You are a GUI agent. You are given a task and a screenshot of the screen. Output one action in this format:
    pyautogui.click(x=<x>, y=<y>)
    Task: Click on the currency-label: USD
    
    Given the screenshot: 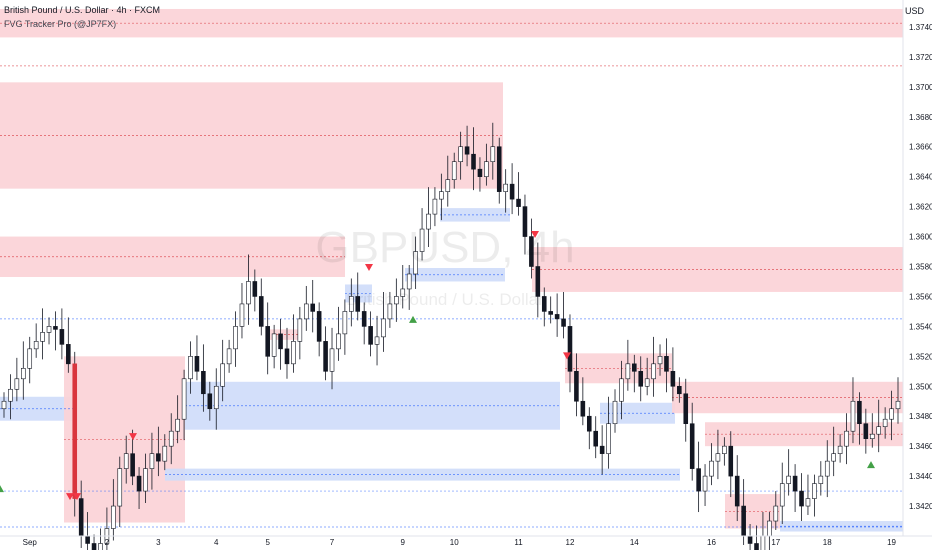 What is the action you would take?
    pyautogui.click(x=914, y=11)
    